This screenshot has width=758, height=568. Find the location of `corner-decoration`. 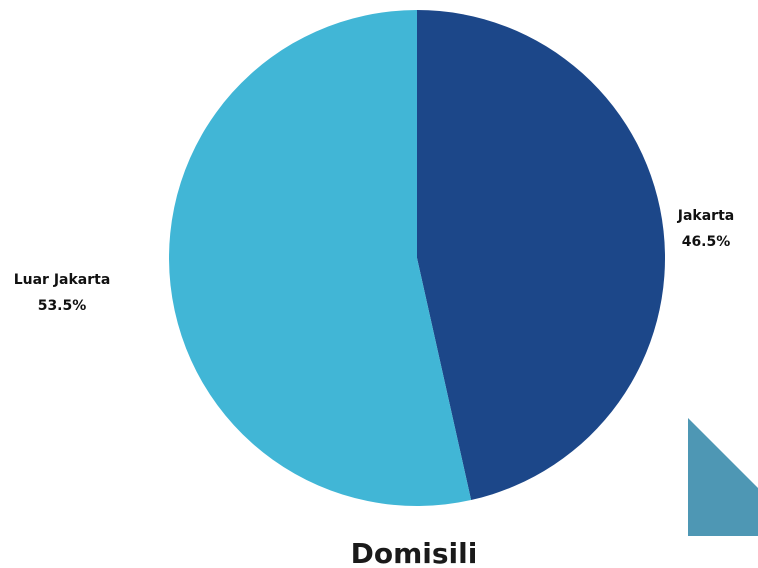

corner-decoration is located at coordinates (723, 477).